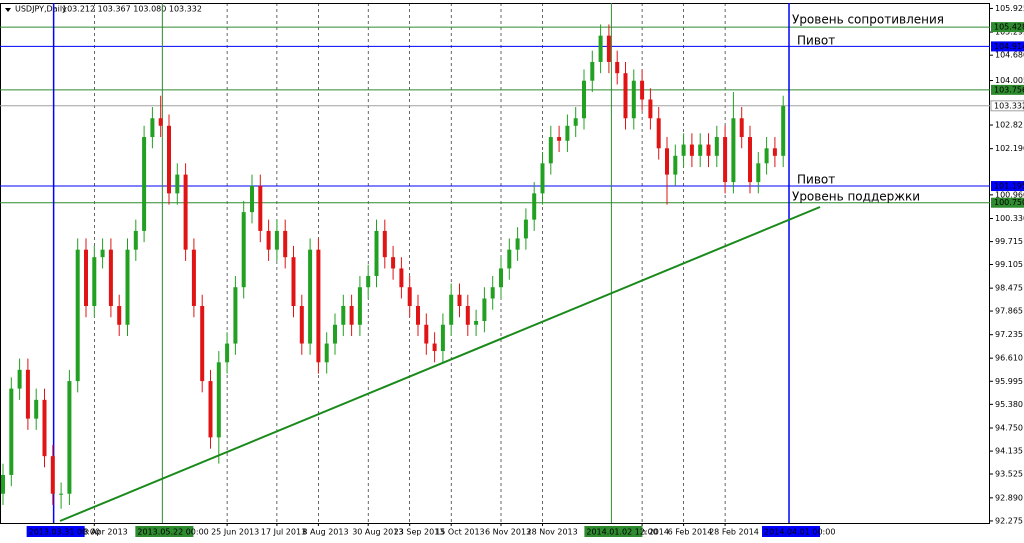  What do you see at coordinates (235, 532) in the screenshot?
I see `x-tick-label: 25 Jun 2013` at bounding box center [235, 532].